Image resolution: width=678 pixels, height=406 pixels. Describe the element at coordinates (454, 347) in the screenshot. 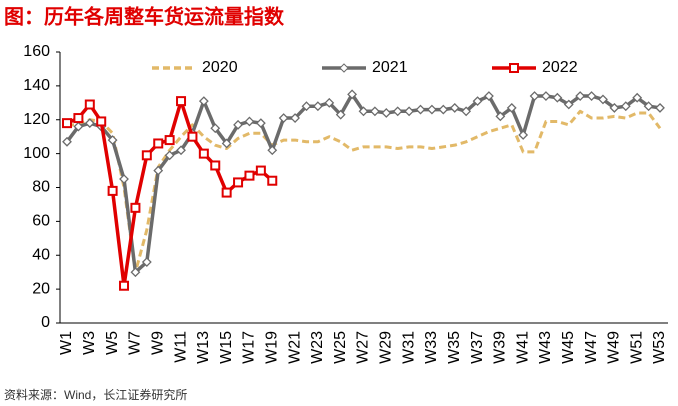

I see `x-tick-label: W35` at that location.